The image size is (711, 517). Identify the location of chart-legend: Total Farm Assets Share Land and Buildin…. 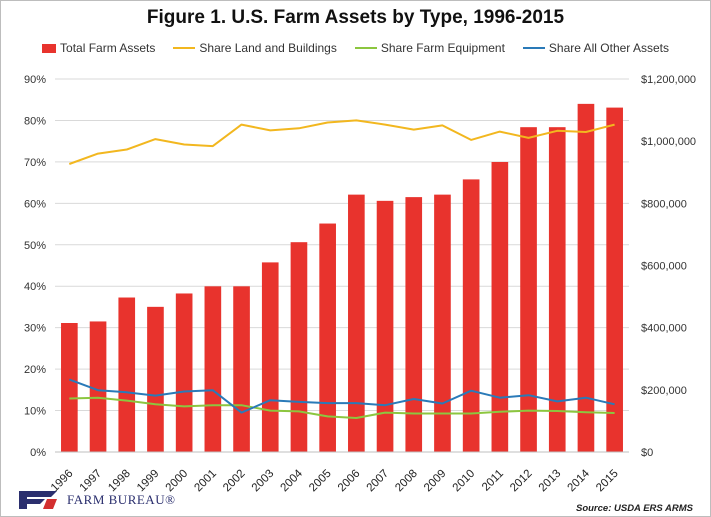
(355, 48).